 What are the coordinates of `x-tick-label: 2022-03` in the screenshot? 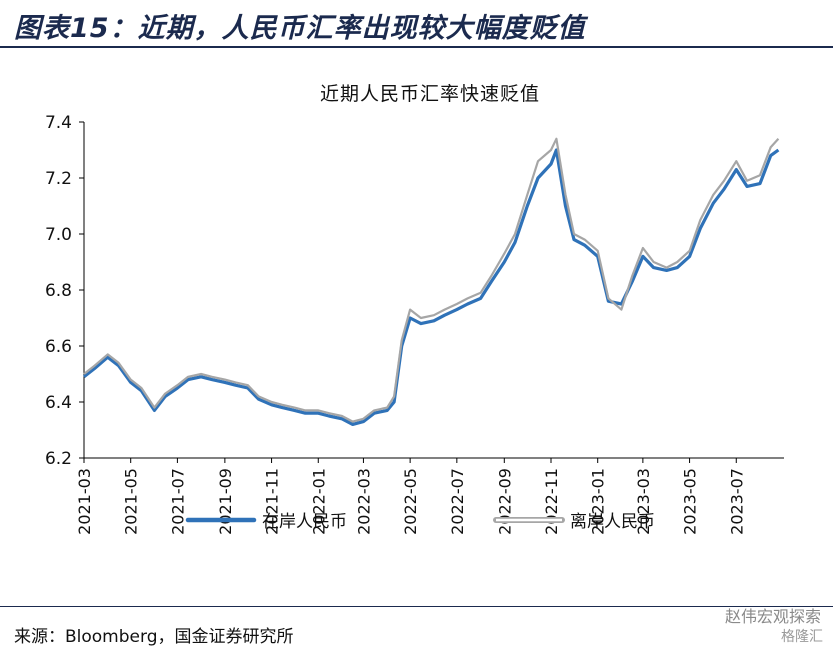 It's located at (363, 501).